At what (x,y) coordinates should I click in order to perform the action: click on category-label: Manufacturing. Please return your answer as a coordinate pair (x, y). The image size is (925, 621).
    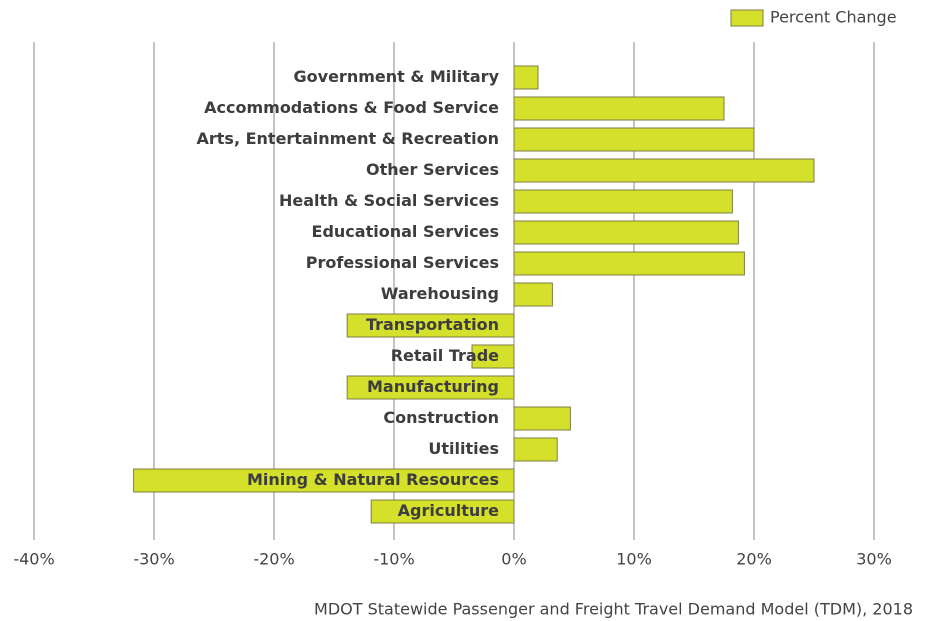
    Looking at the image, I should click on (433, 386).